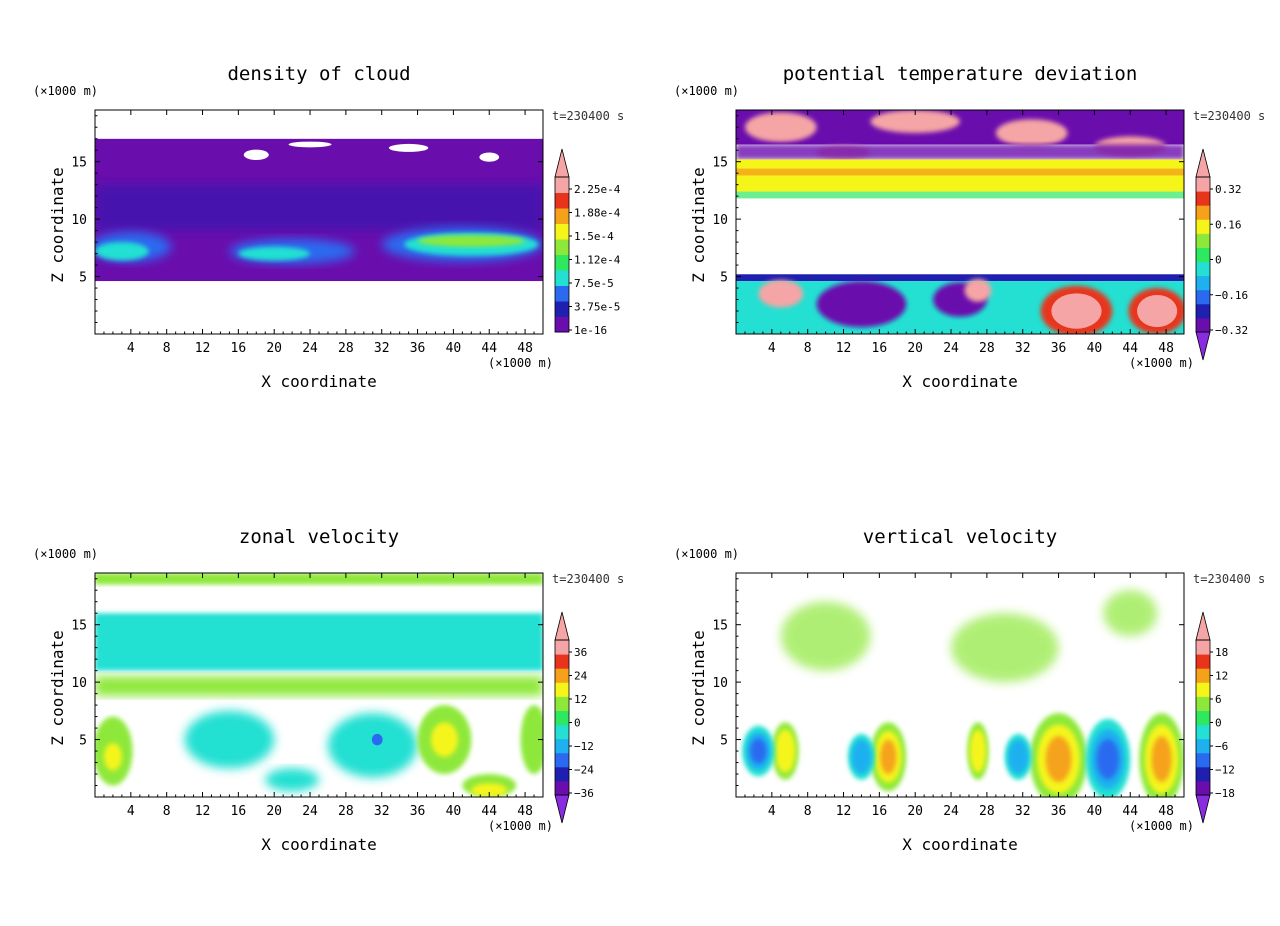  Describe the element at coordinates (562, 163) in the screenshot. I see `colorbar-extend-max` at that location.